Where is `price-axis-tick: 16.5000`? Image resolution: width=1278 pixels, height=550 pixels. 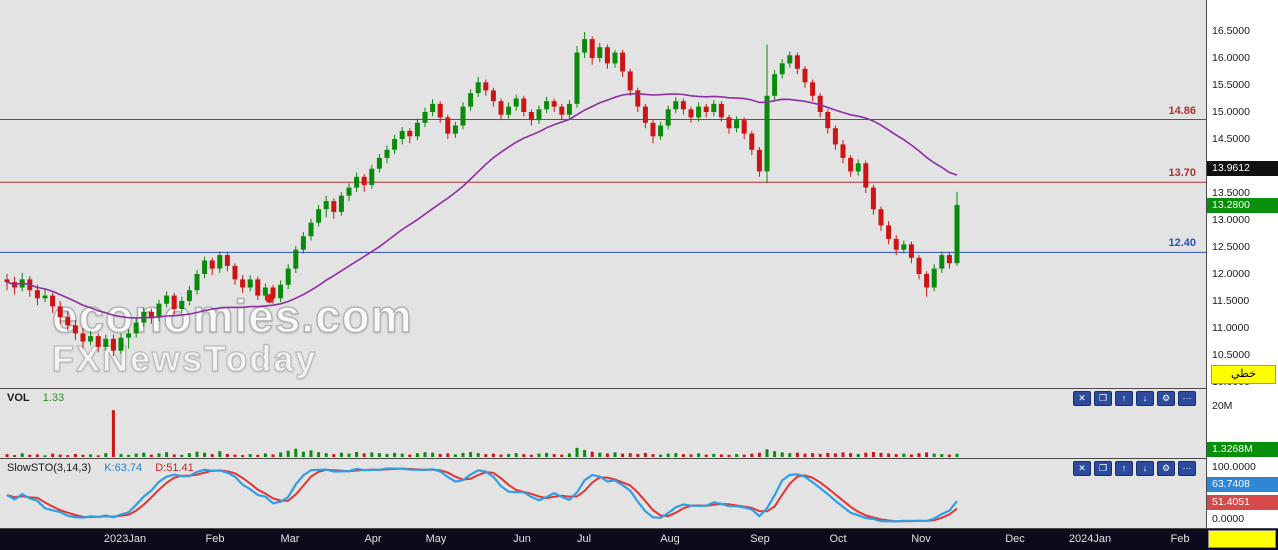
price-axis-tick: 16.5000 is located at coordinates (1231, 31).